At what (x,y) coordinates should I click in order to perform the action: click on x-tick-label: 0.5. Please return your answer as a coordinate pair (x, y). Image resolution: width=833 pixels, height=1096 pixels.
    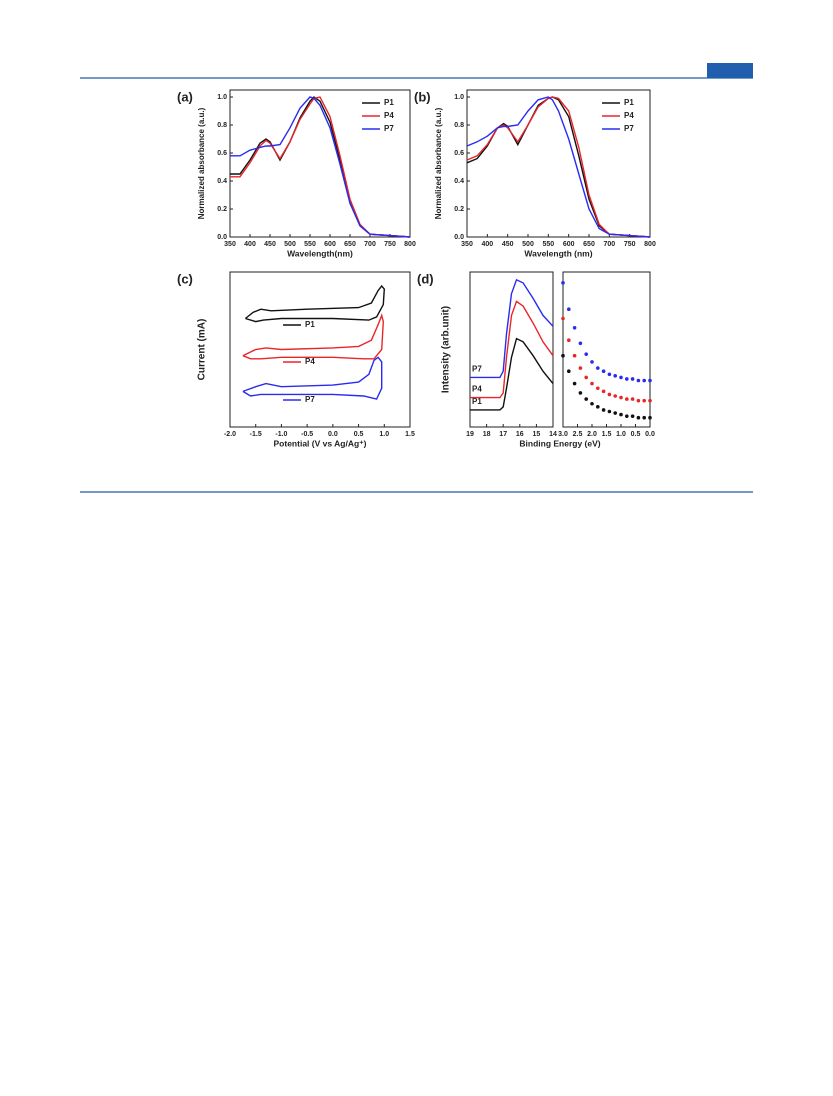
    Looking at the image, I should click on (359, 434).